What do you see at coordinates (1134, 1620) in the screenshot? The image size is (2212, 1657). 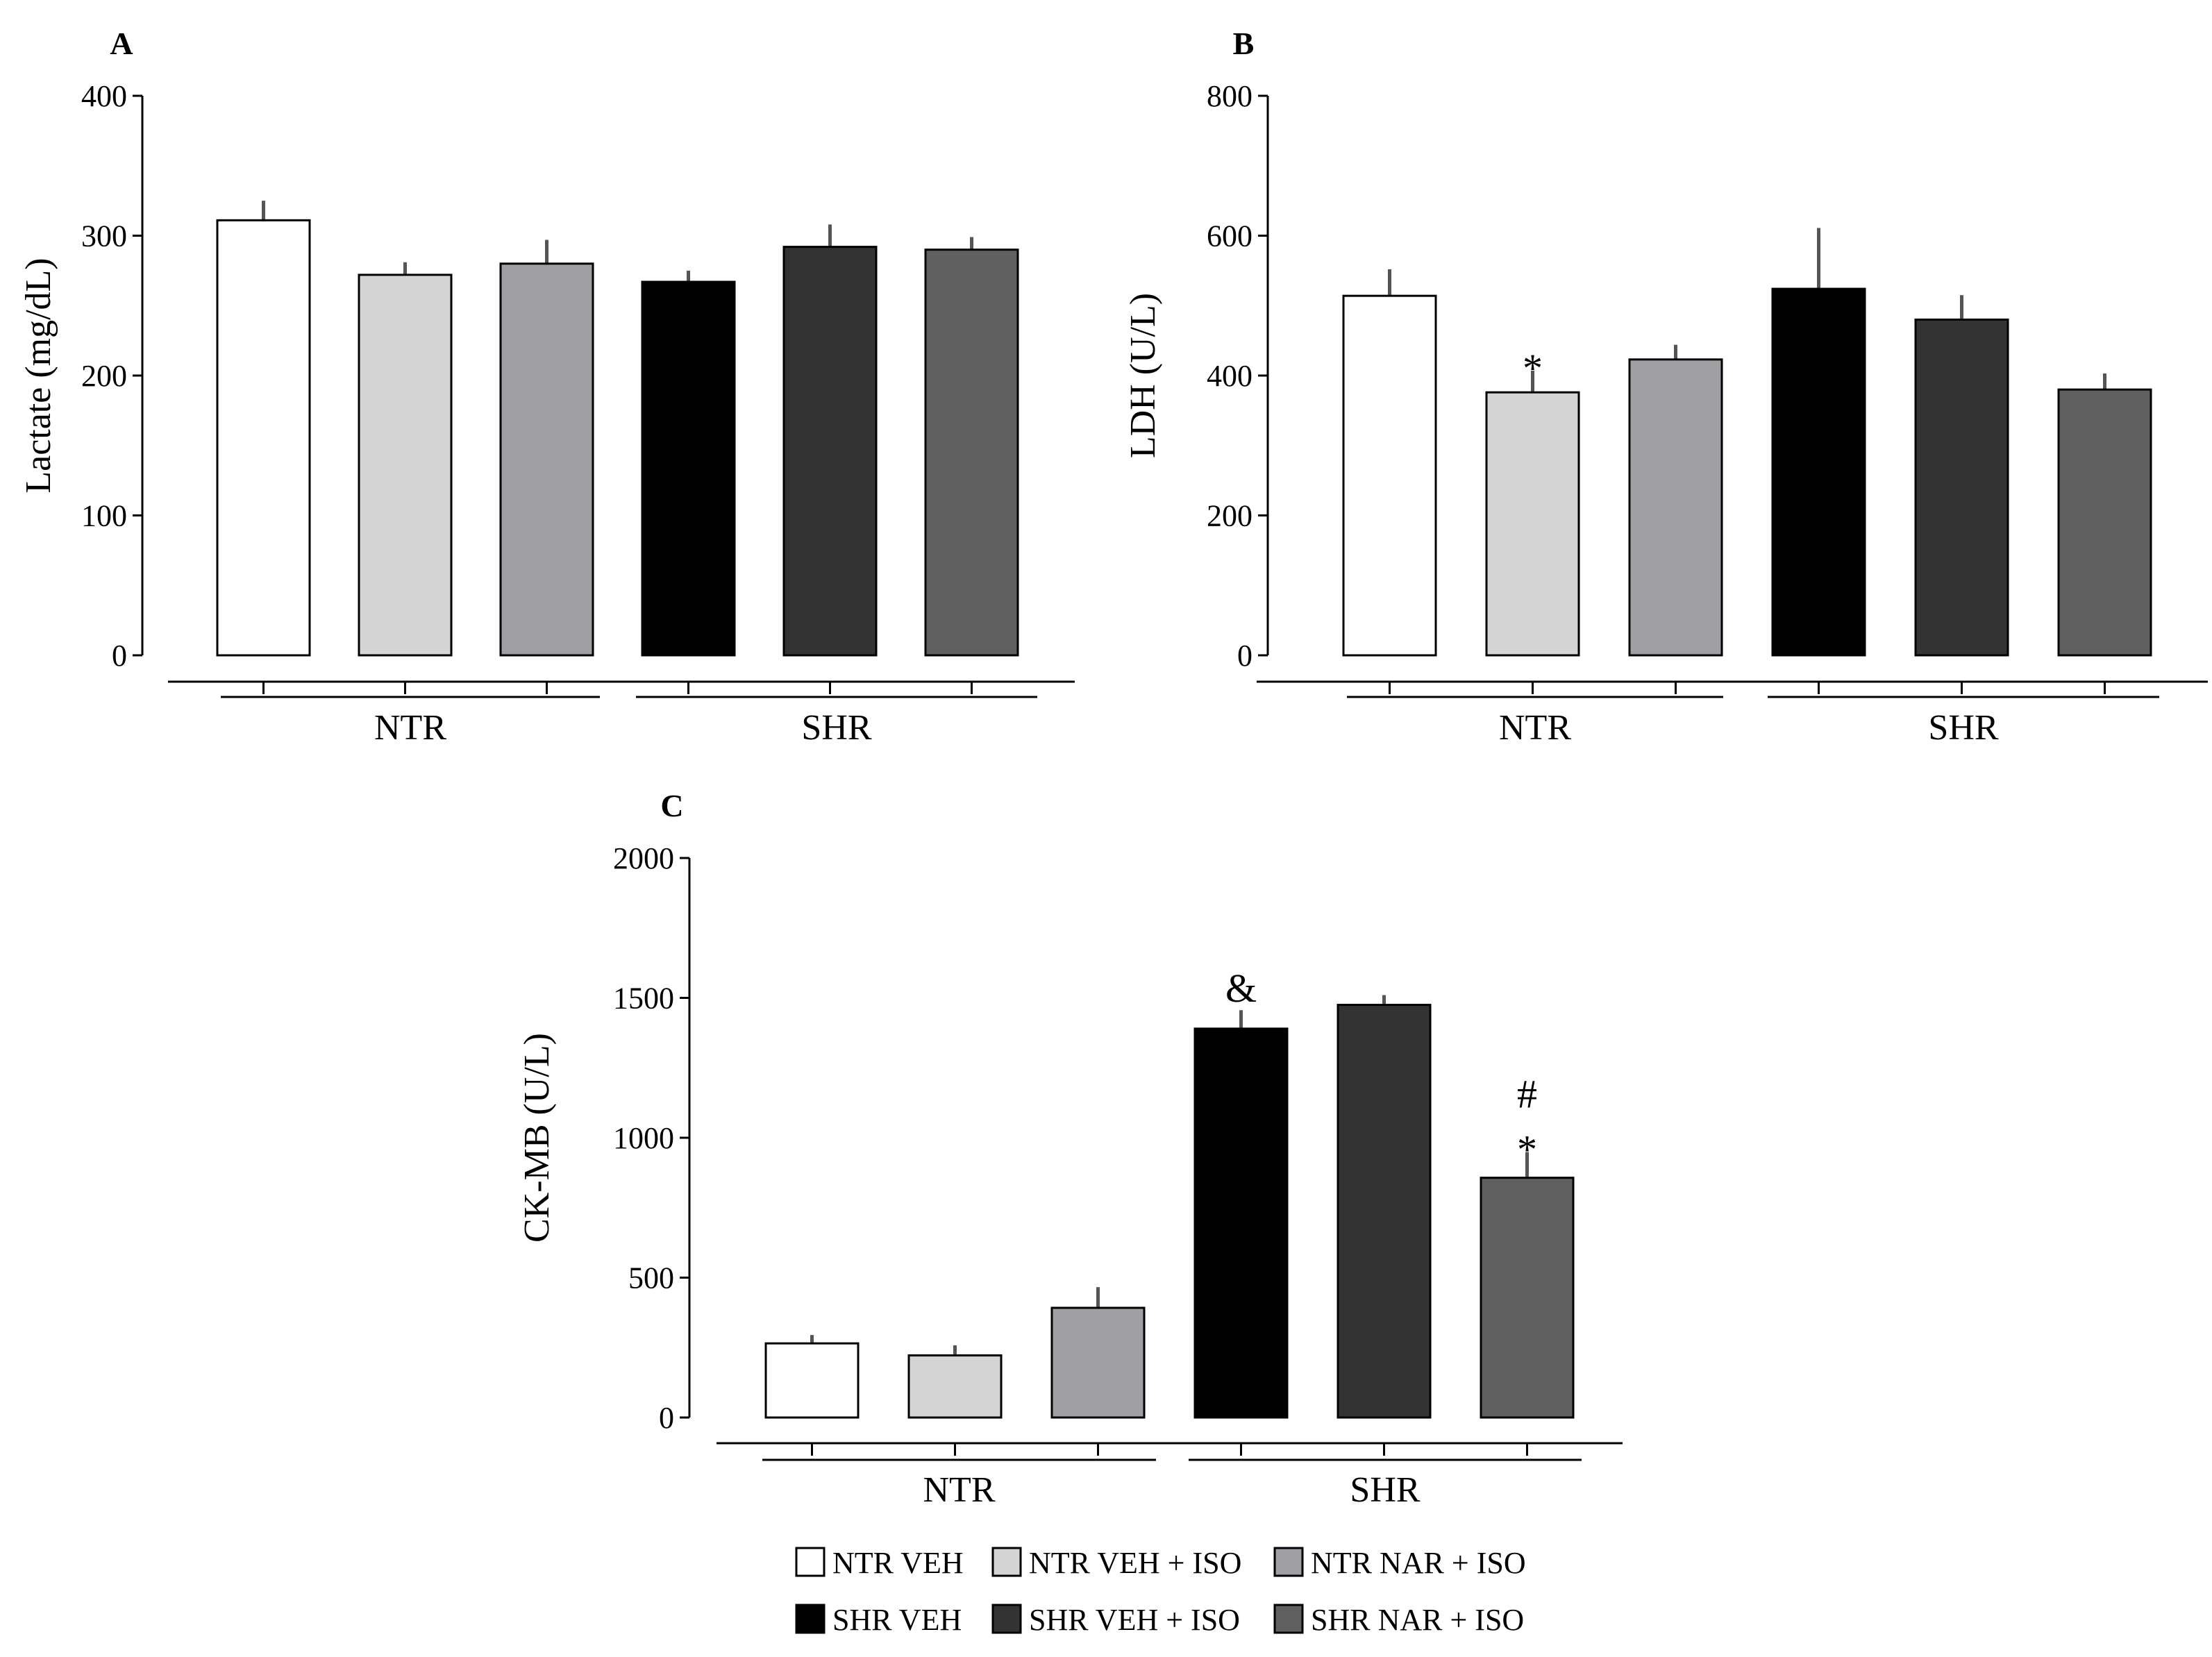 I see `legend-label: SHR VEH + ISO` at bounding box center [1134, 1620].